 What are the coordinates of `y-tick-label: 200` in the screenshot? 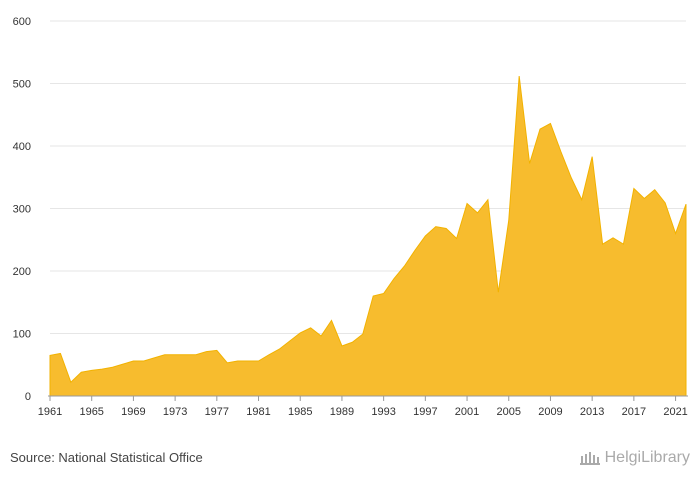 It's located at (22, 272).